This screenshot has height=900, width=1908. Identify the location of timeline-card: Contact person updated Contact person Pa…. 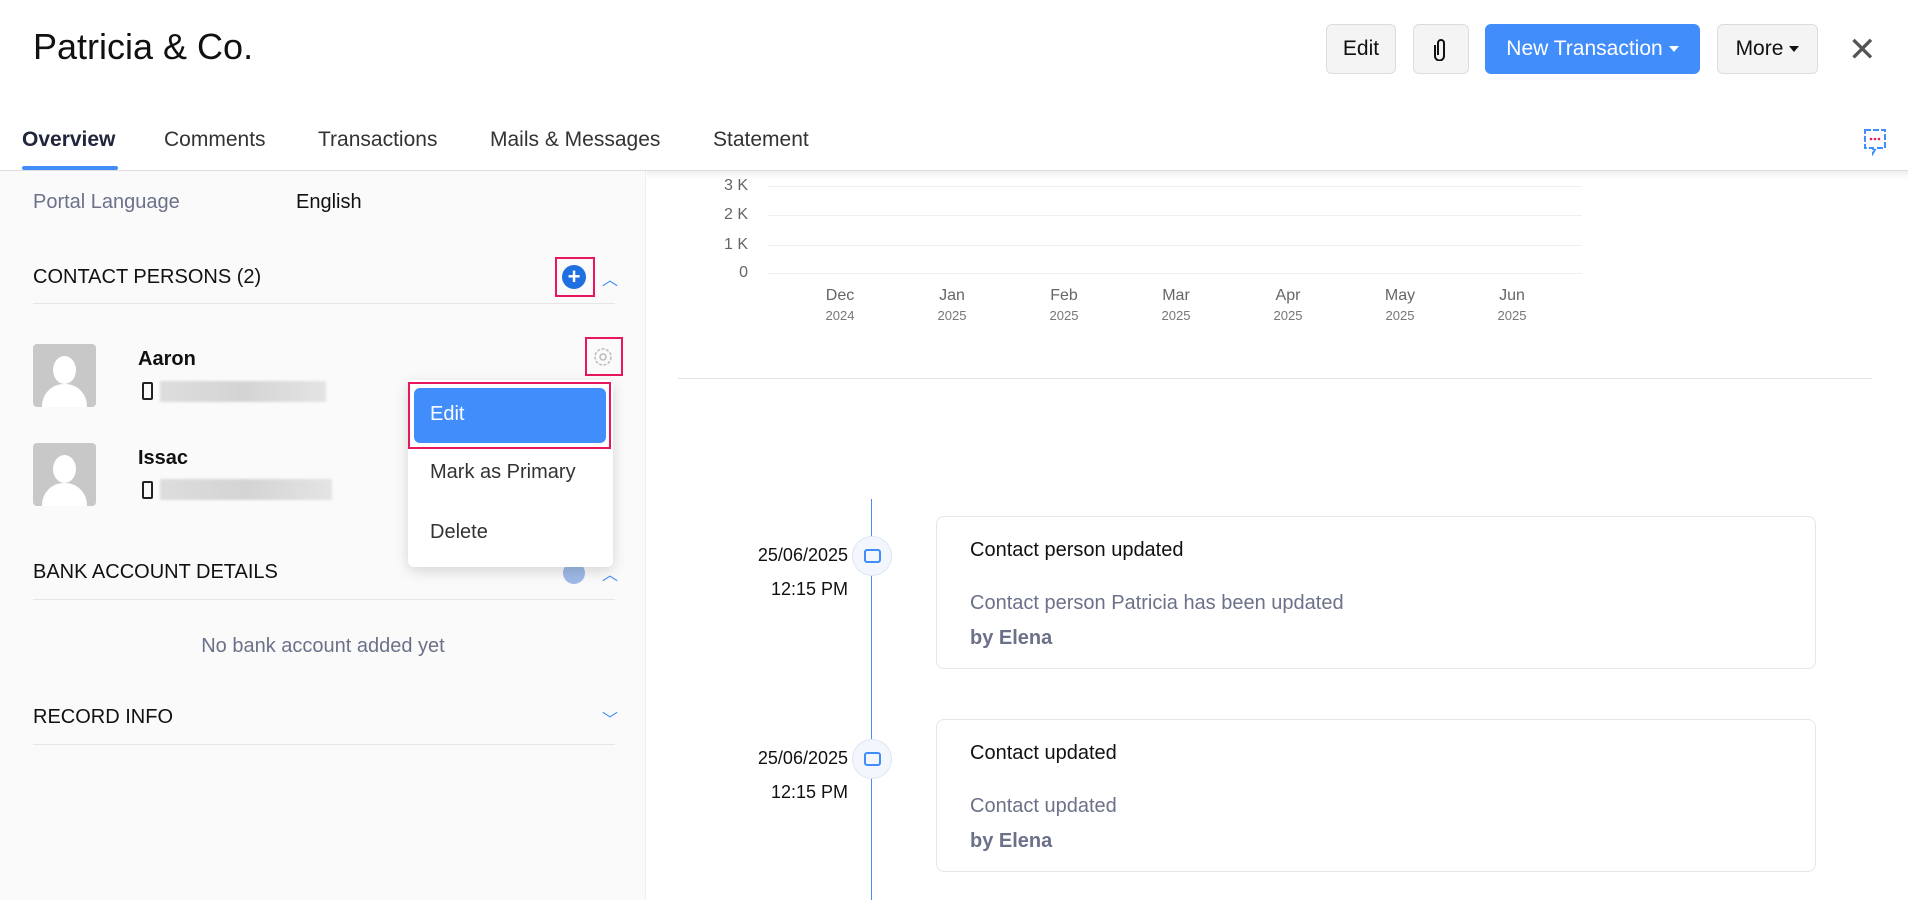
(1376, 592).